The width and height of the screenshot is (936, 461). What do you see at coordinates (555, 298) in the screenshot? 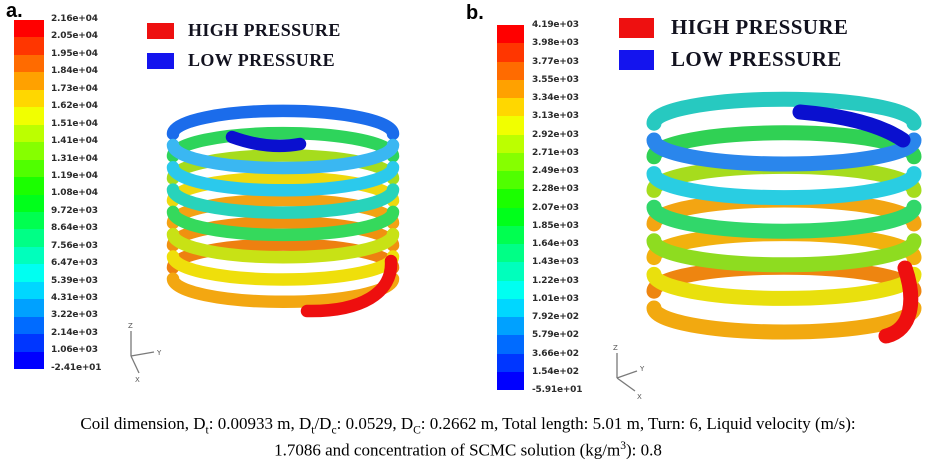
I see `colorbar-tick-label: 1.01e+03` at bounding box center [555, 298].